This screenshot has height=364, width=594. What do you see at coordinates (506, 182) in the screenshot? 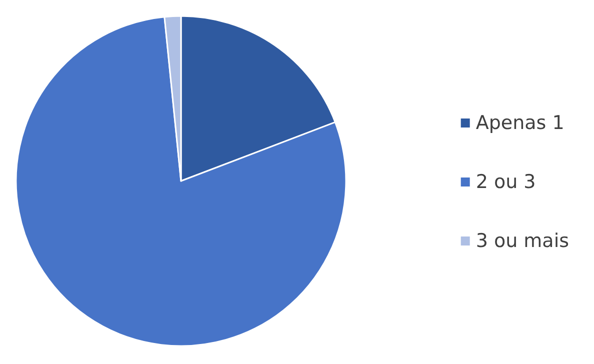
I see `legend-label: 2 ou 3` at bounding box center [506, 182].